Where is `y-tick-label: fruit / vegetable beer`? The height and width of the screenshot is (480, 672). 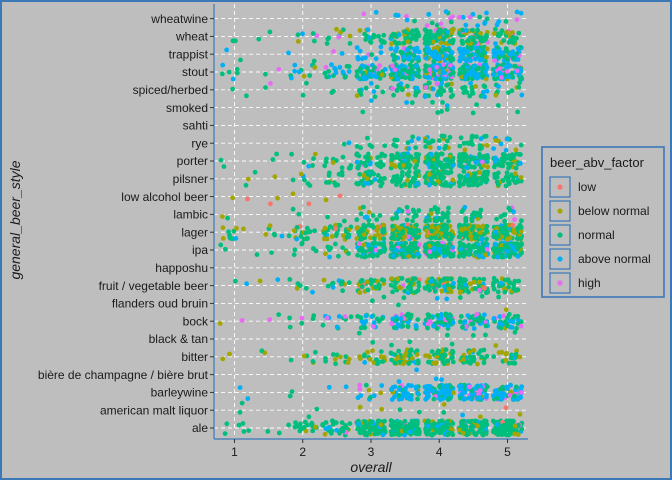 y-tick-label: fruit / vegetable beer is located at coordinates (153, 286).